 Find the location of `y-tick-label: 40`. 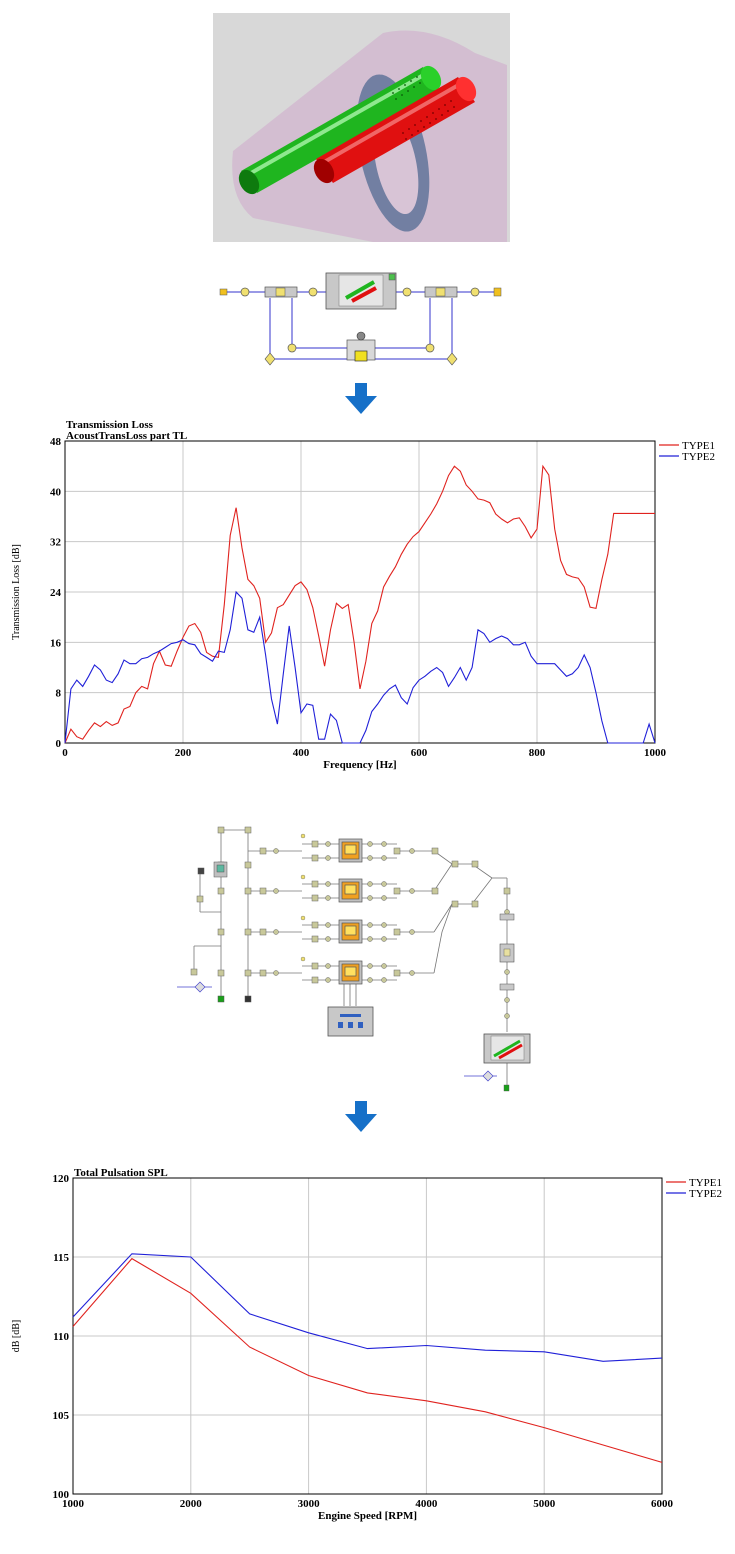

y-tick-label: 40 is located at coordinates (56, 492).